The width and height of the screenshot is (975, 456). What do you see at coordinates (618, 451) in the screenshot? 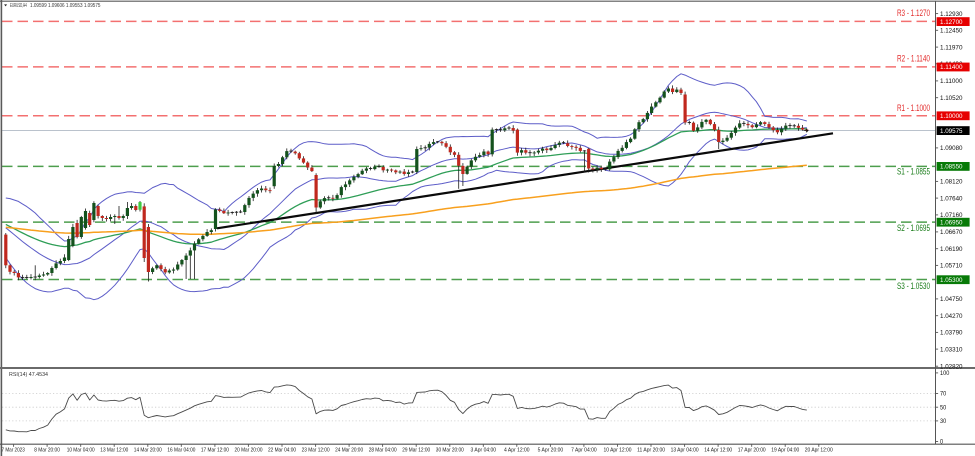
I see `svg-text: 10 Apr 12:00` at bounding box center [618, 451].